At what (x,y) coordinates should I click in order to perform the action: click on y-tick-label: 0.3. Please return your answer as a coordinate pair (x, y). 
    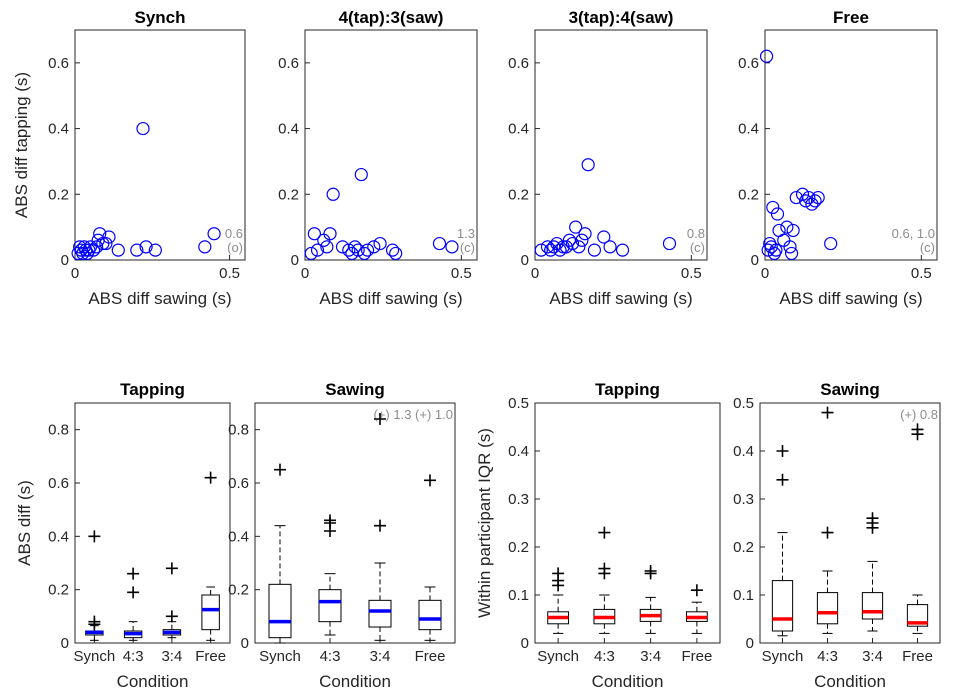
    Looking at the image, I should click on (518, 499).